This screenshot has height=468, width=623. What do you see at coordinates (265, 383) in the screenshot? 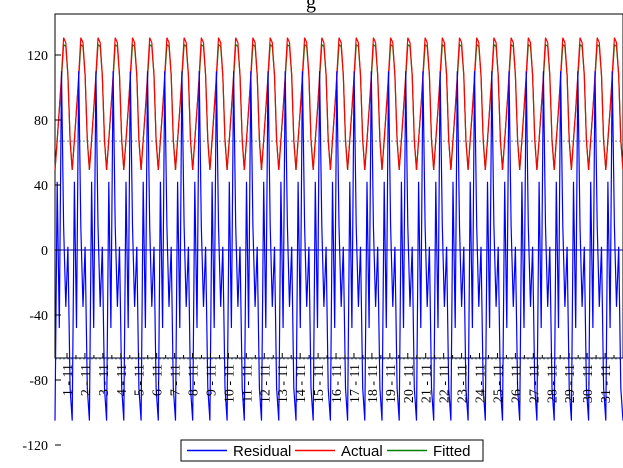
I see `x-tick-label: 12 - 11` at bounding box center [265, 383].